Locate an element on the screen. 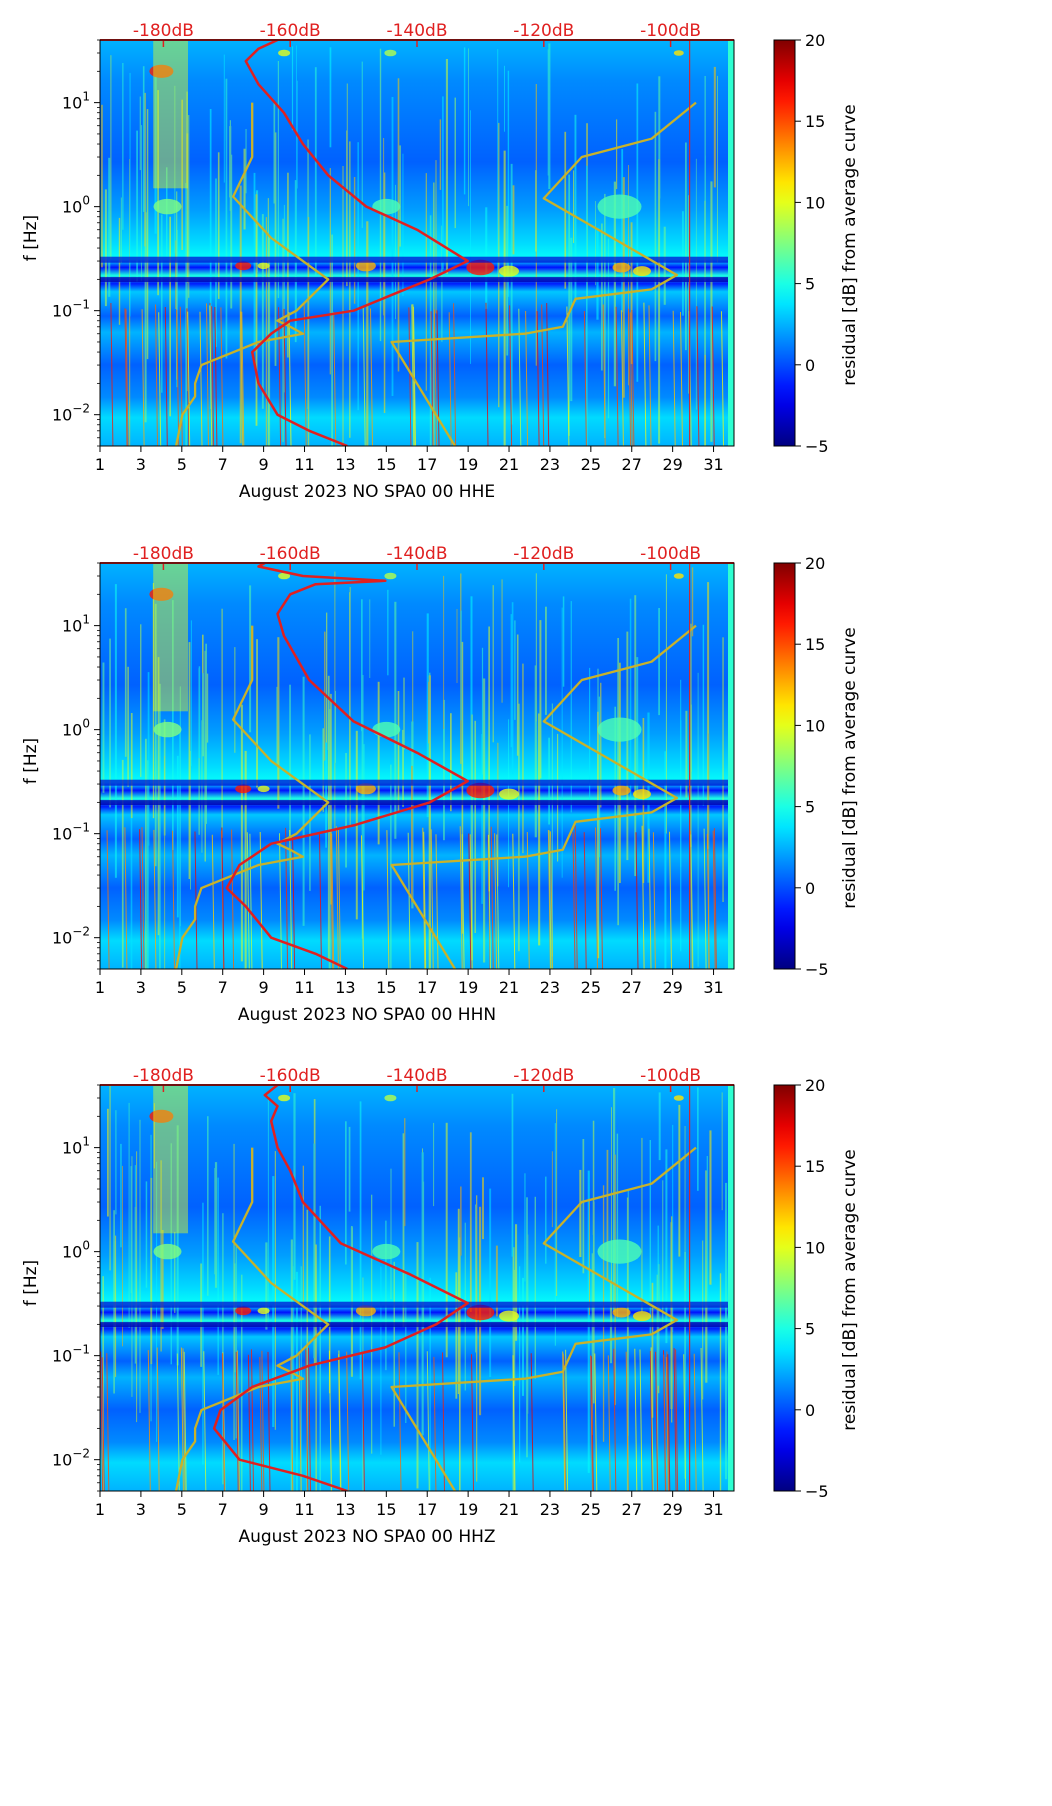  noise-model-line is located at coordinates (543, 1318).